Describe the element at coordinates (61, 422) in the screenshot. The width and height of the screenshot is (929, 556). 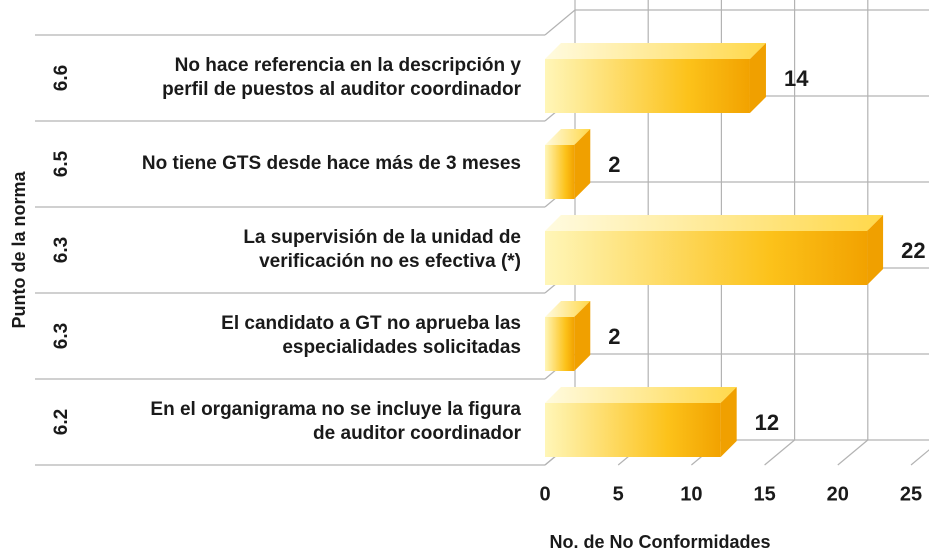
I see `category-code: 6.2` at that location.